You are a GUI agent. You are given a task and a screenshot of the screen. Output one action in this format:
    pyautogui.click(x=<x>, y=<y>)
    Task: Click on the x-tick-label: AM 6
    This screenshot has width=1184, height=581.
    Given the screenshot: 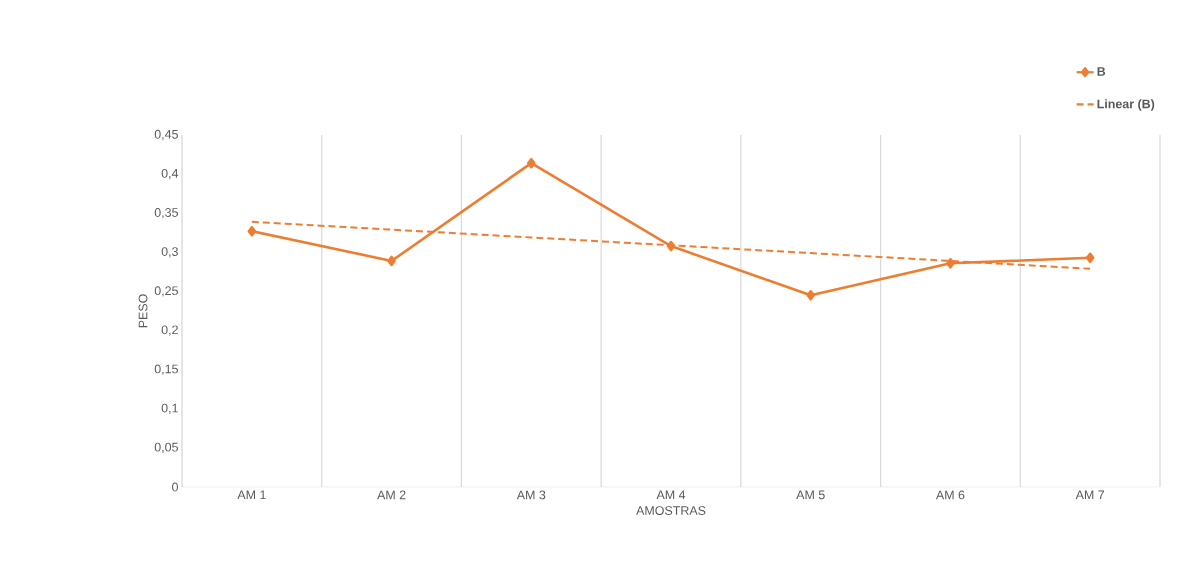 What is the action you would take?
    pyautogui.click(x=950, y=495)
    